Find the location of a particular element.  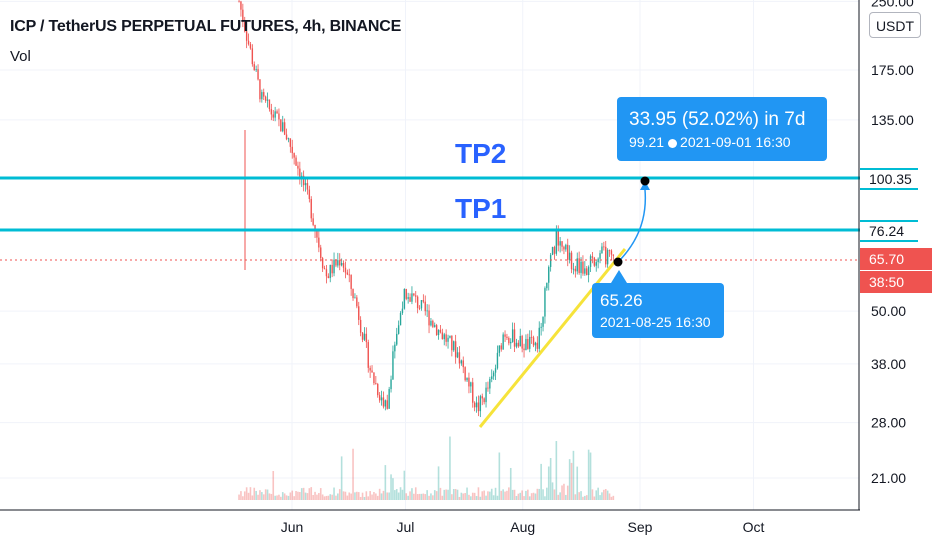

currency-button: USDT is located at coordinates (895, 25).